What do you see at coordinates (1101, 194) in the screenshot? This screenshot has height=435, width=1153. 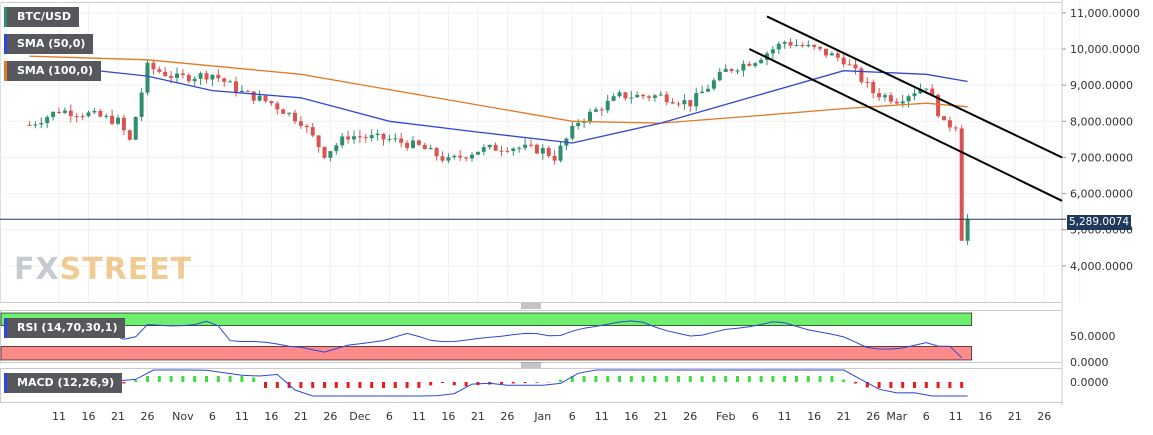 I see `y-tick-label: 6,000.0000` at bounding box center [1101, 194].